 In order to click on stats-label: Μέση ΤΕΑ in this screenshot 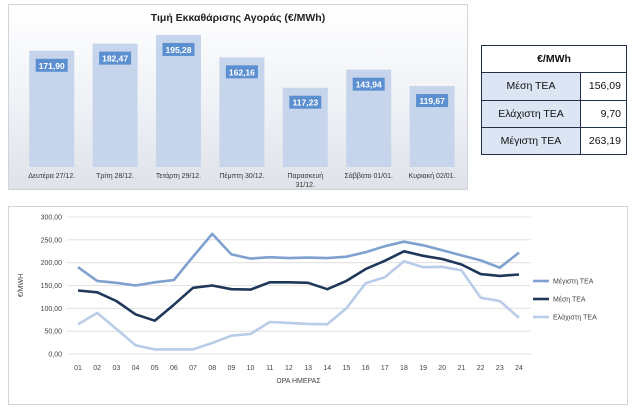, I will do `click(531, 86)`.